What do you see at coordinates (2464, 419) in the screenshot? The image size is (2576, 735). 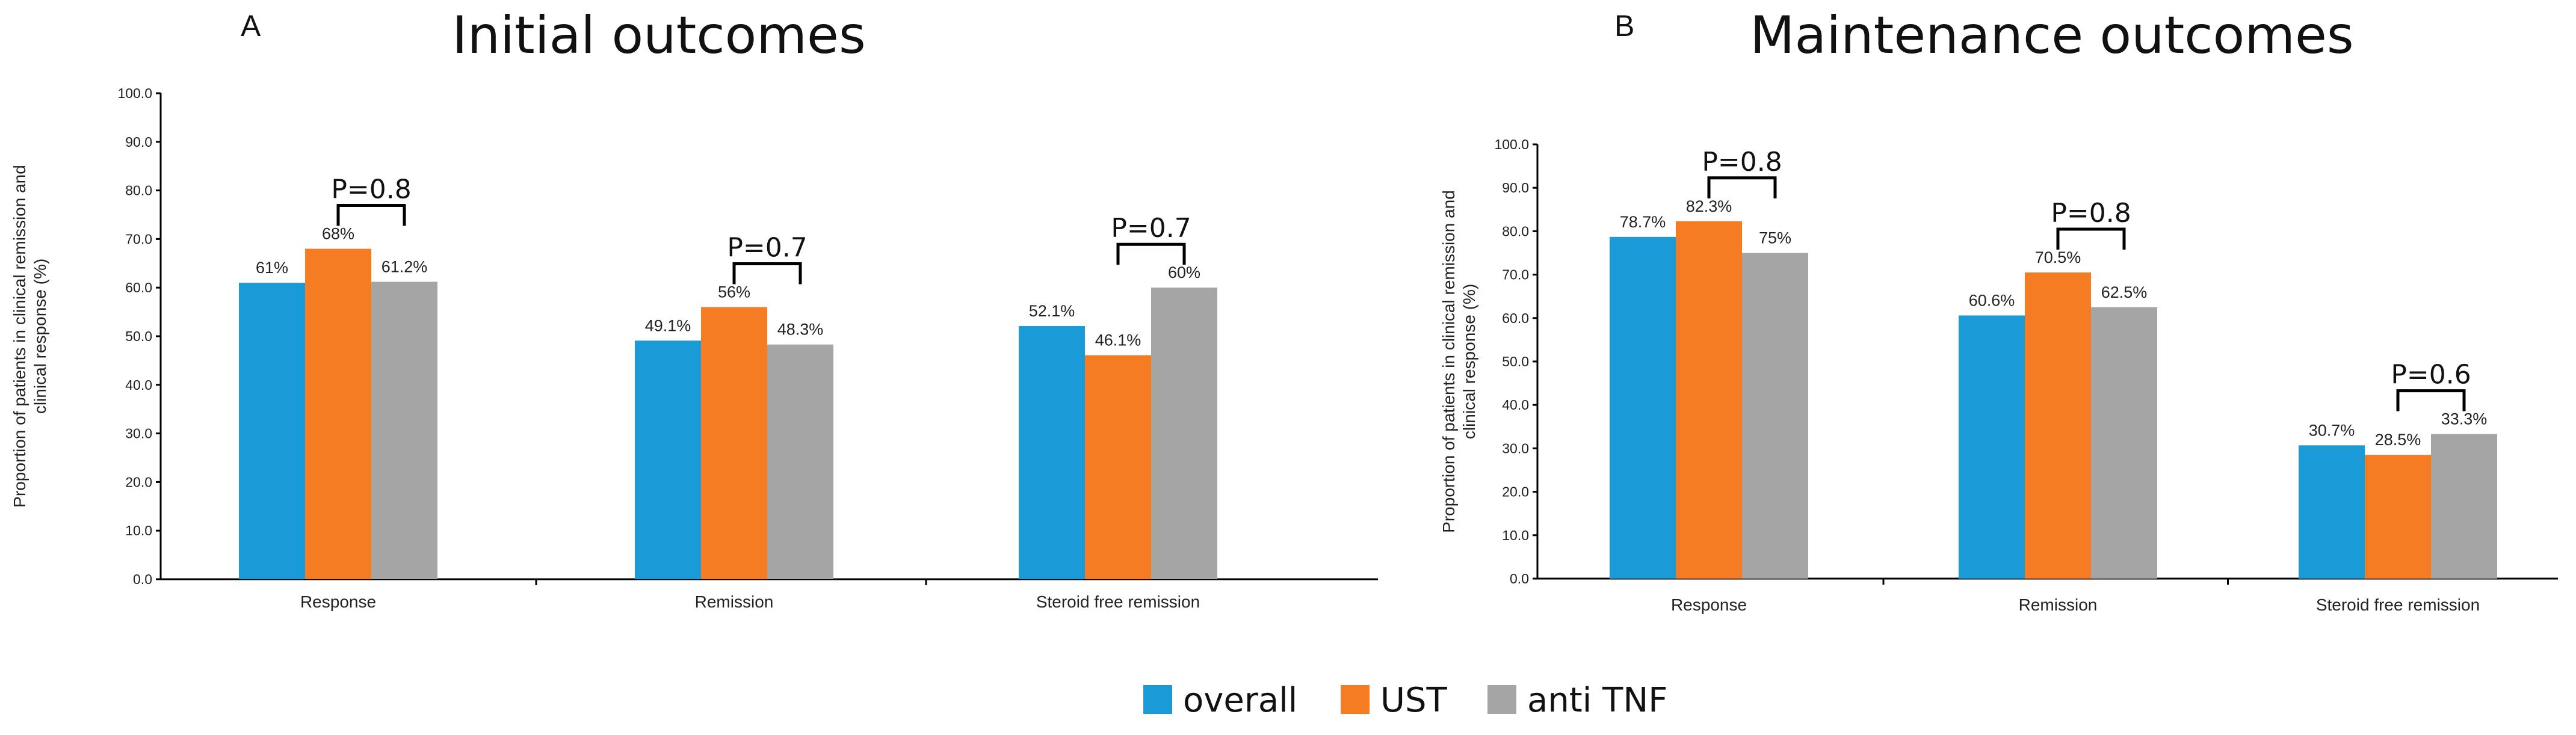 I see `data-label: 33.3%` at bounding box center [2464, 419].